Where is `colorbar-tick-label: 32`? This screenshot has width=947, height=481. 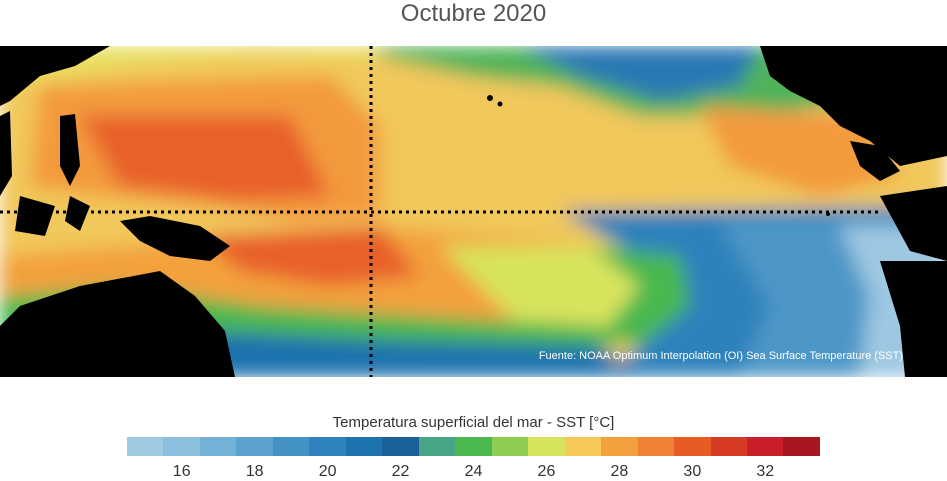 colorbar-tick-label: 32 is located at coordinates (765, 471).